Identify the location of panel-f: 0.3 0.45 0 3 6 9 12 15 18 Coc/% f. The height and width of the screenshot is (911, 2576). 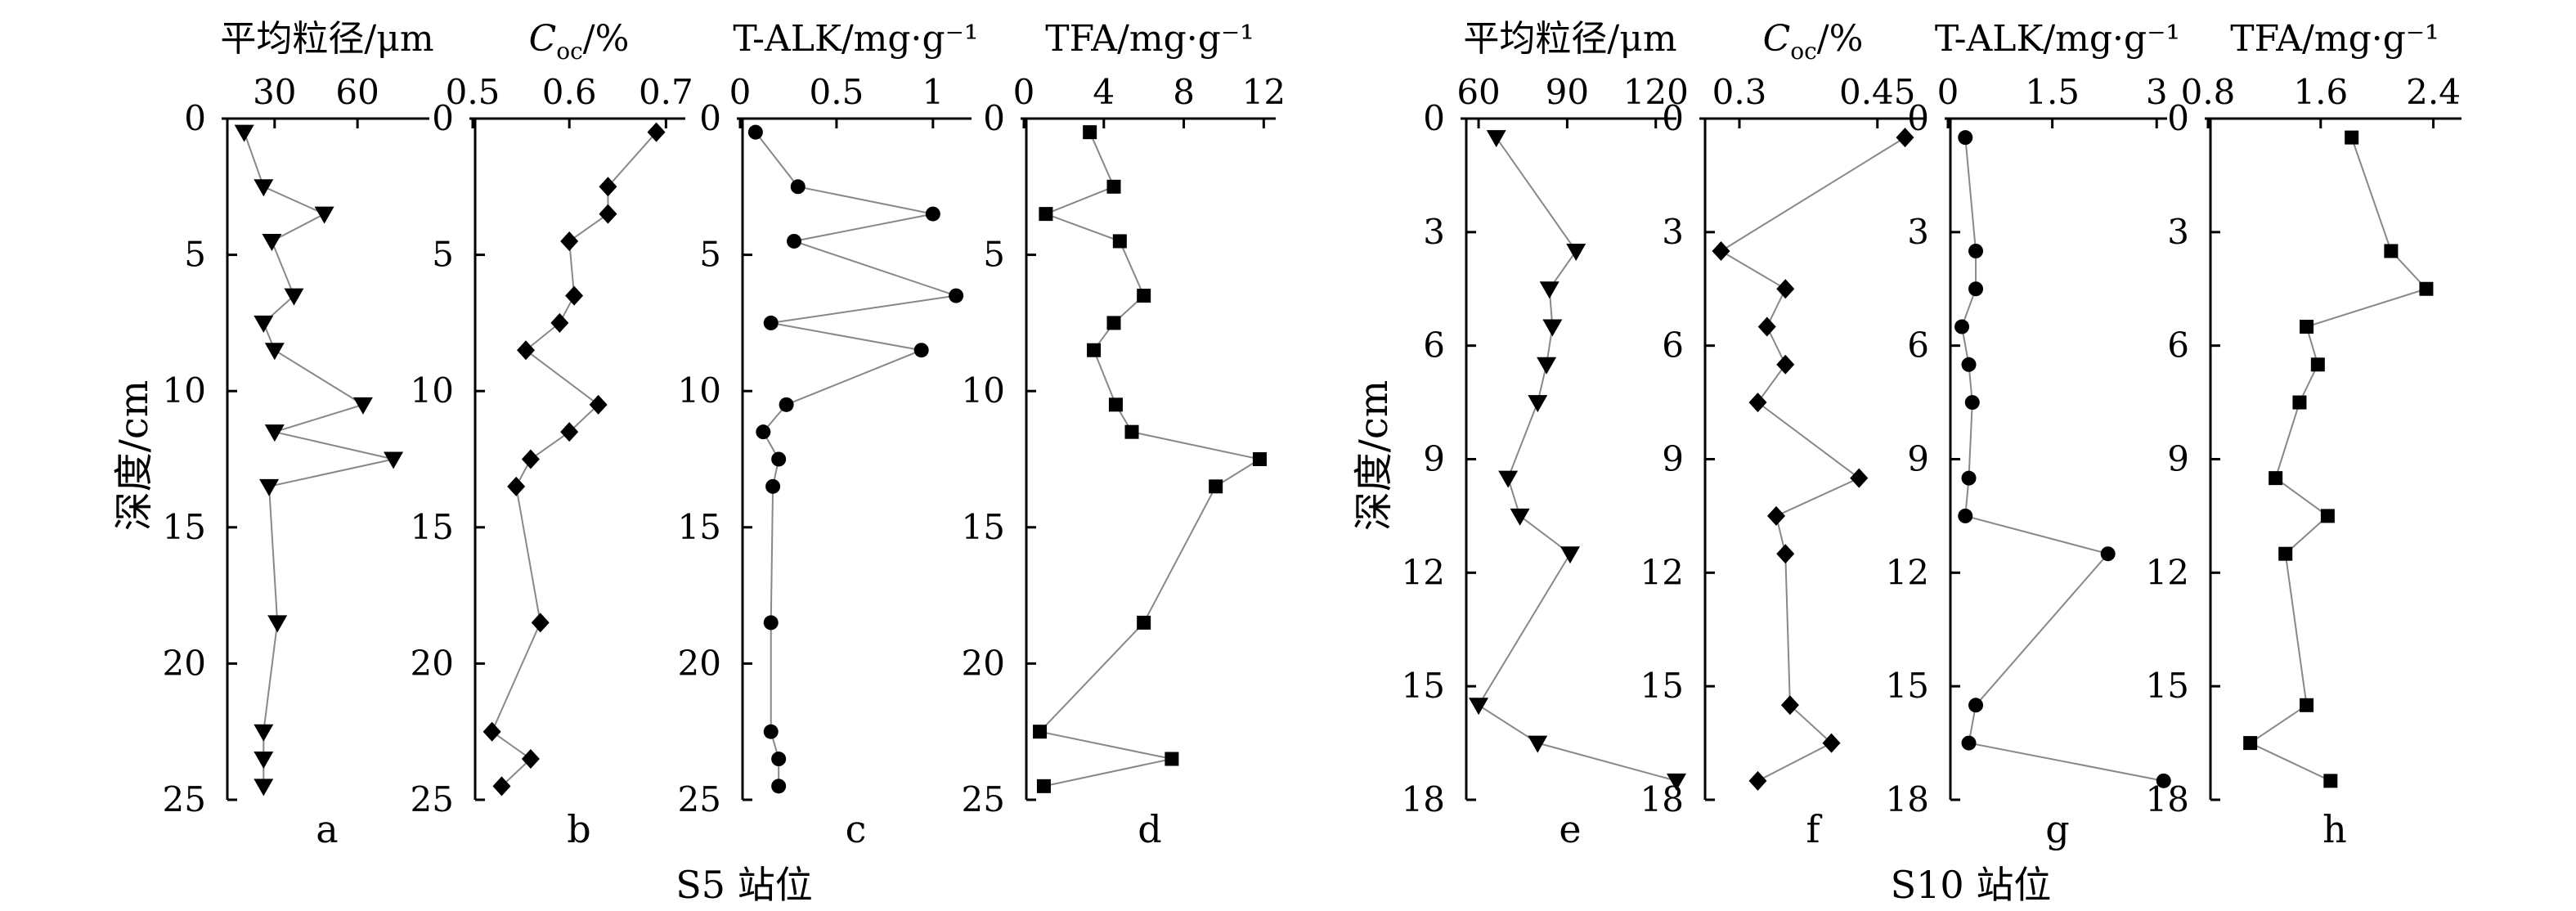
(1782, 434).